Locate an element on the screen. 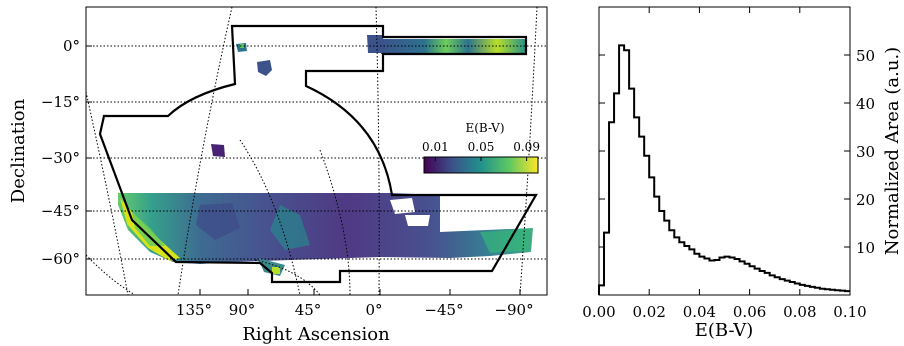  map-x-tick-label: 0° is located at coordinates (373, 310).